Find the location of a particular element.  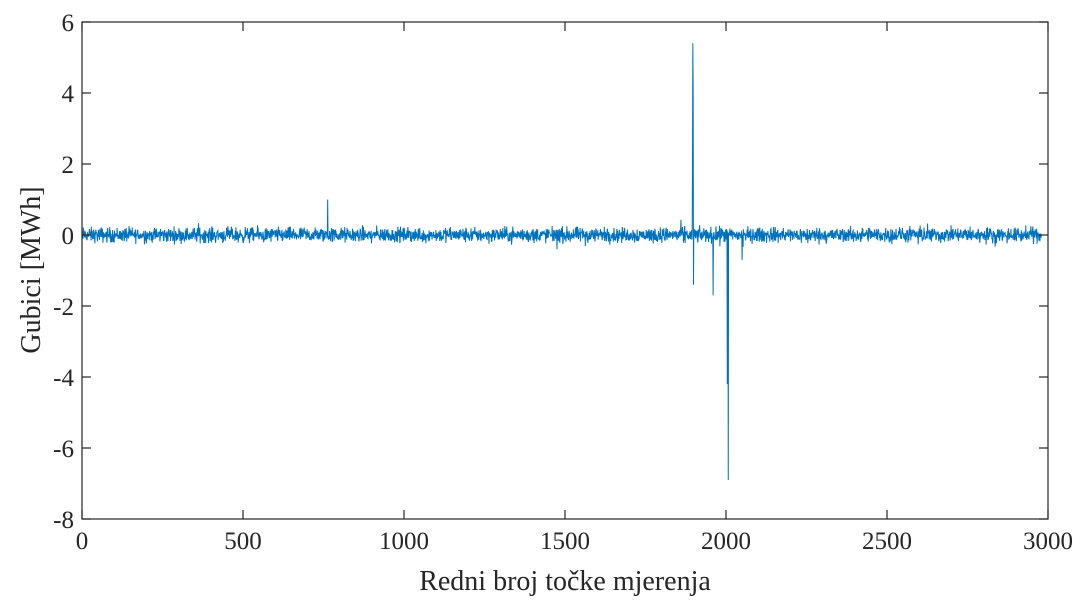

y-tick-label: 0 is located at coordinates (68, 236).